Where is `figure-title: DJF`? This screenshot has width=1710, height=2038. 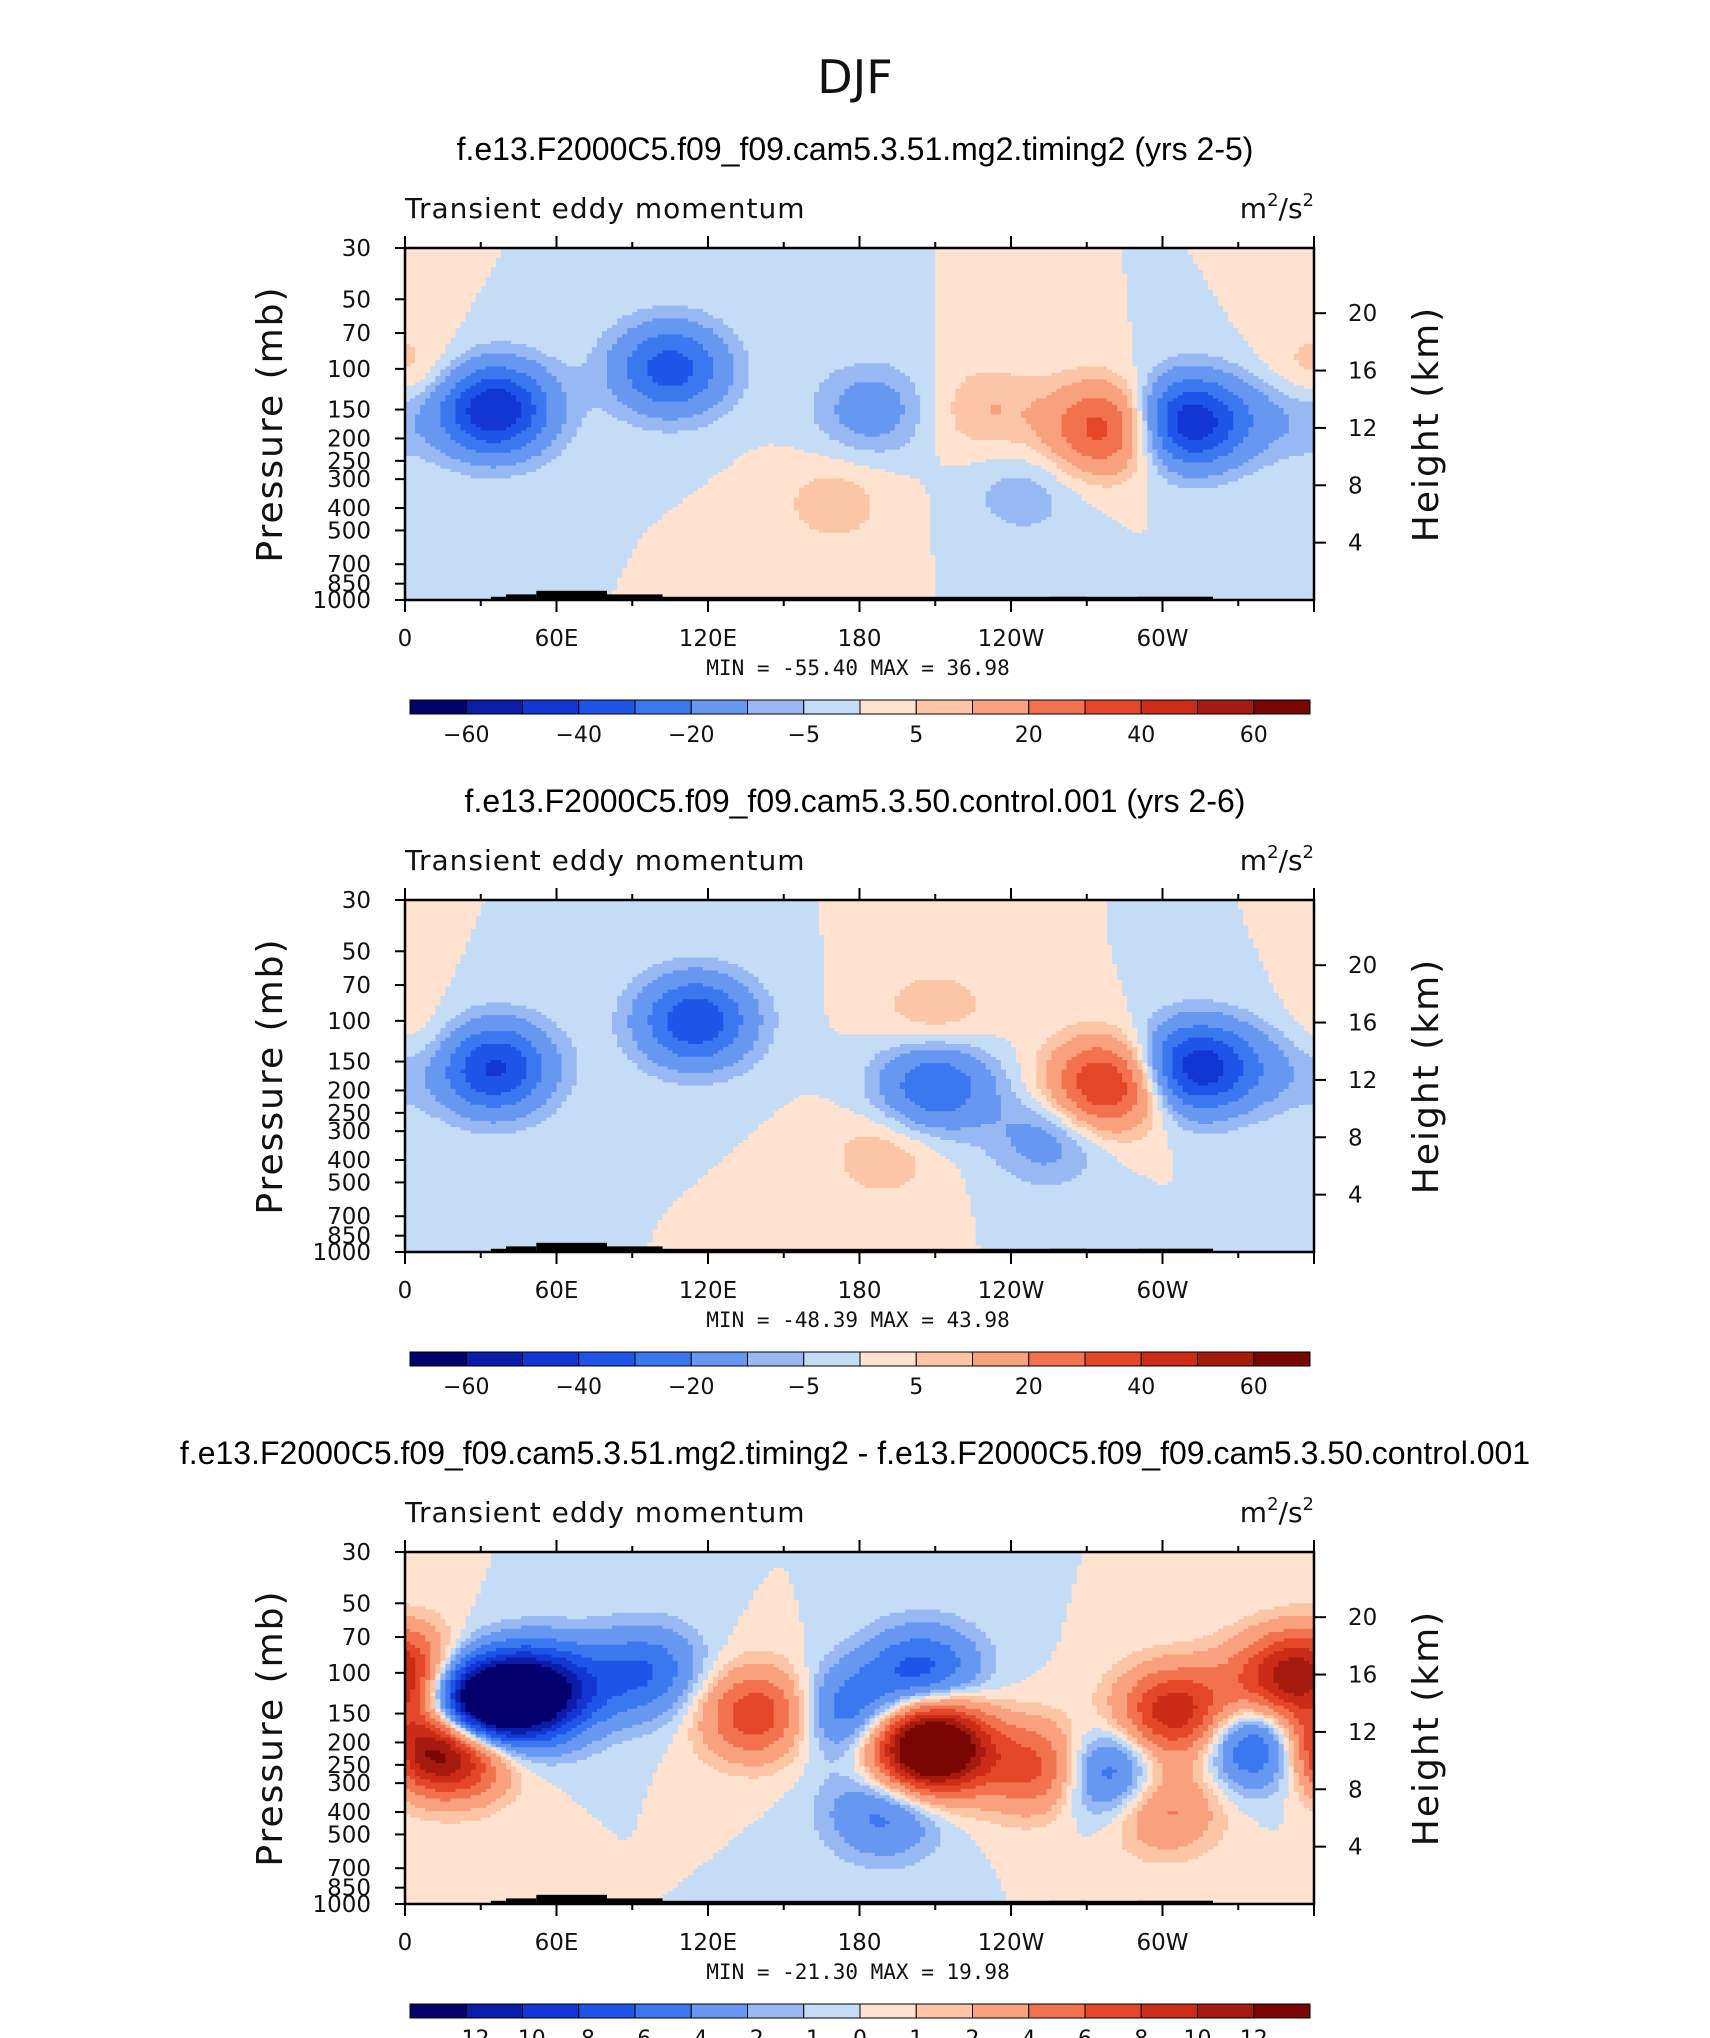 figure-title: DJF is located at coordinates (854, 77).